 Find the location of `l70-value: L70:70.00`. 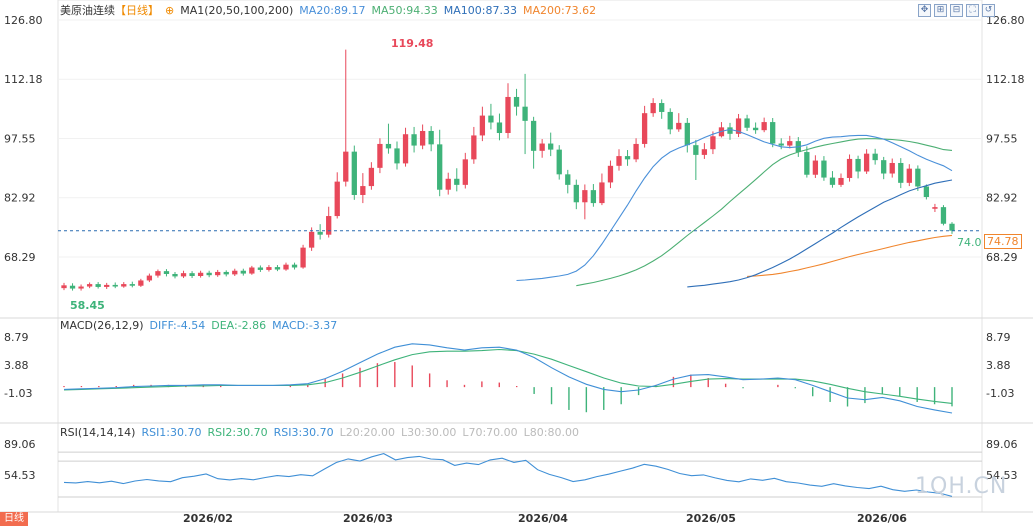

l70-value: L70:70.00 is located at coordinates (490, 432).